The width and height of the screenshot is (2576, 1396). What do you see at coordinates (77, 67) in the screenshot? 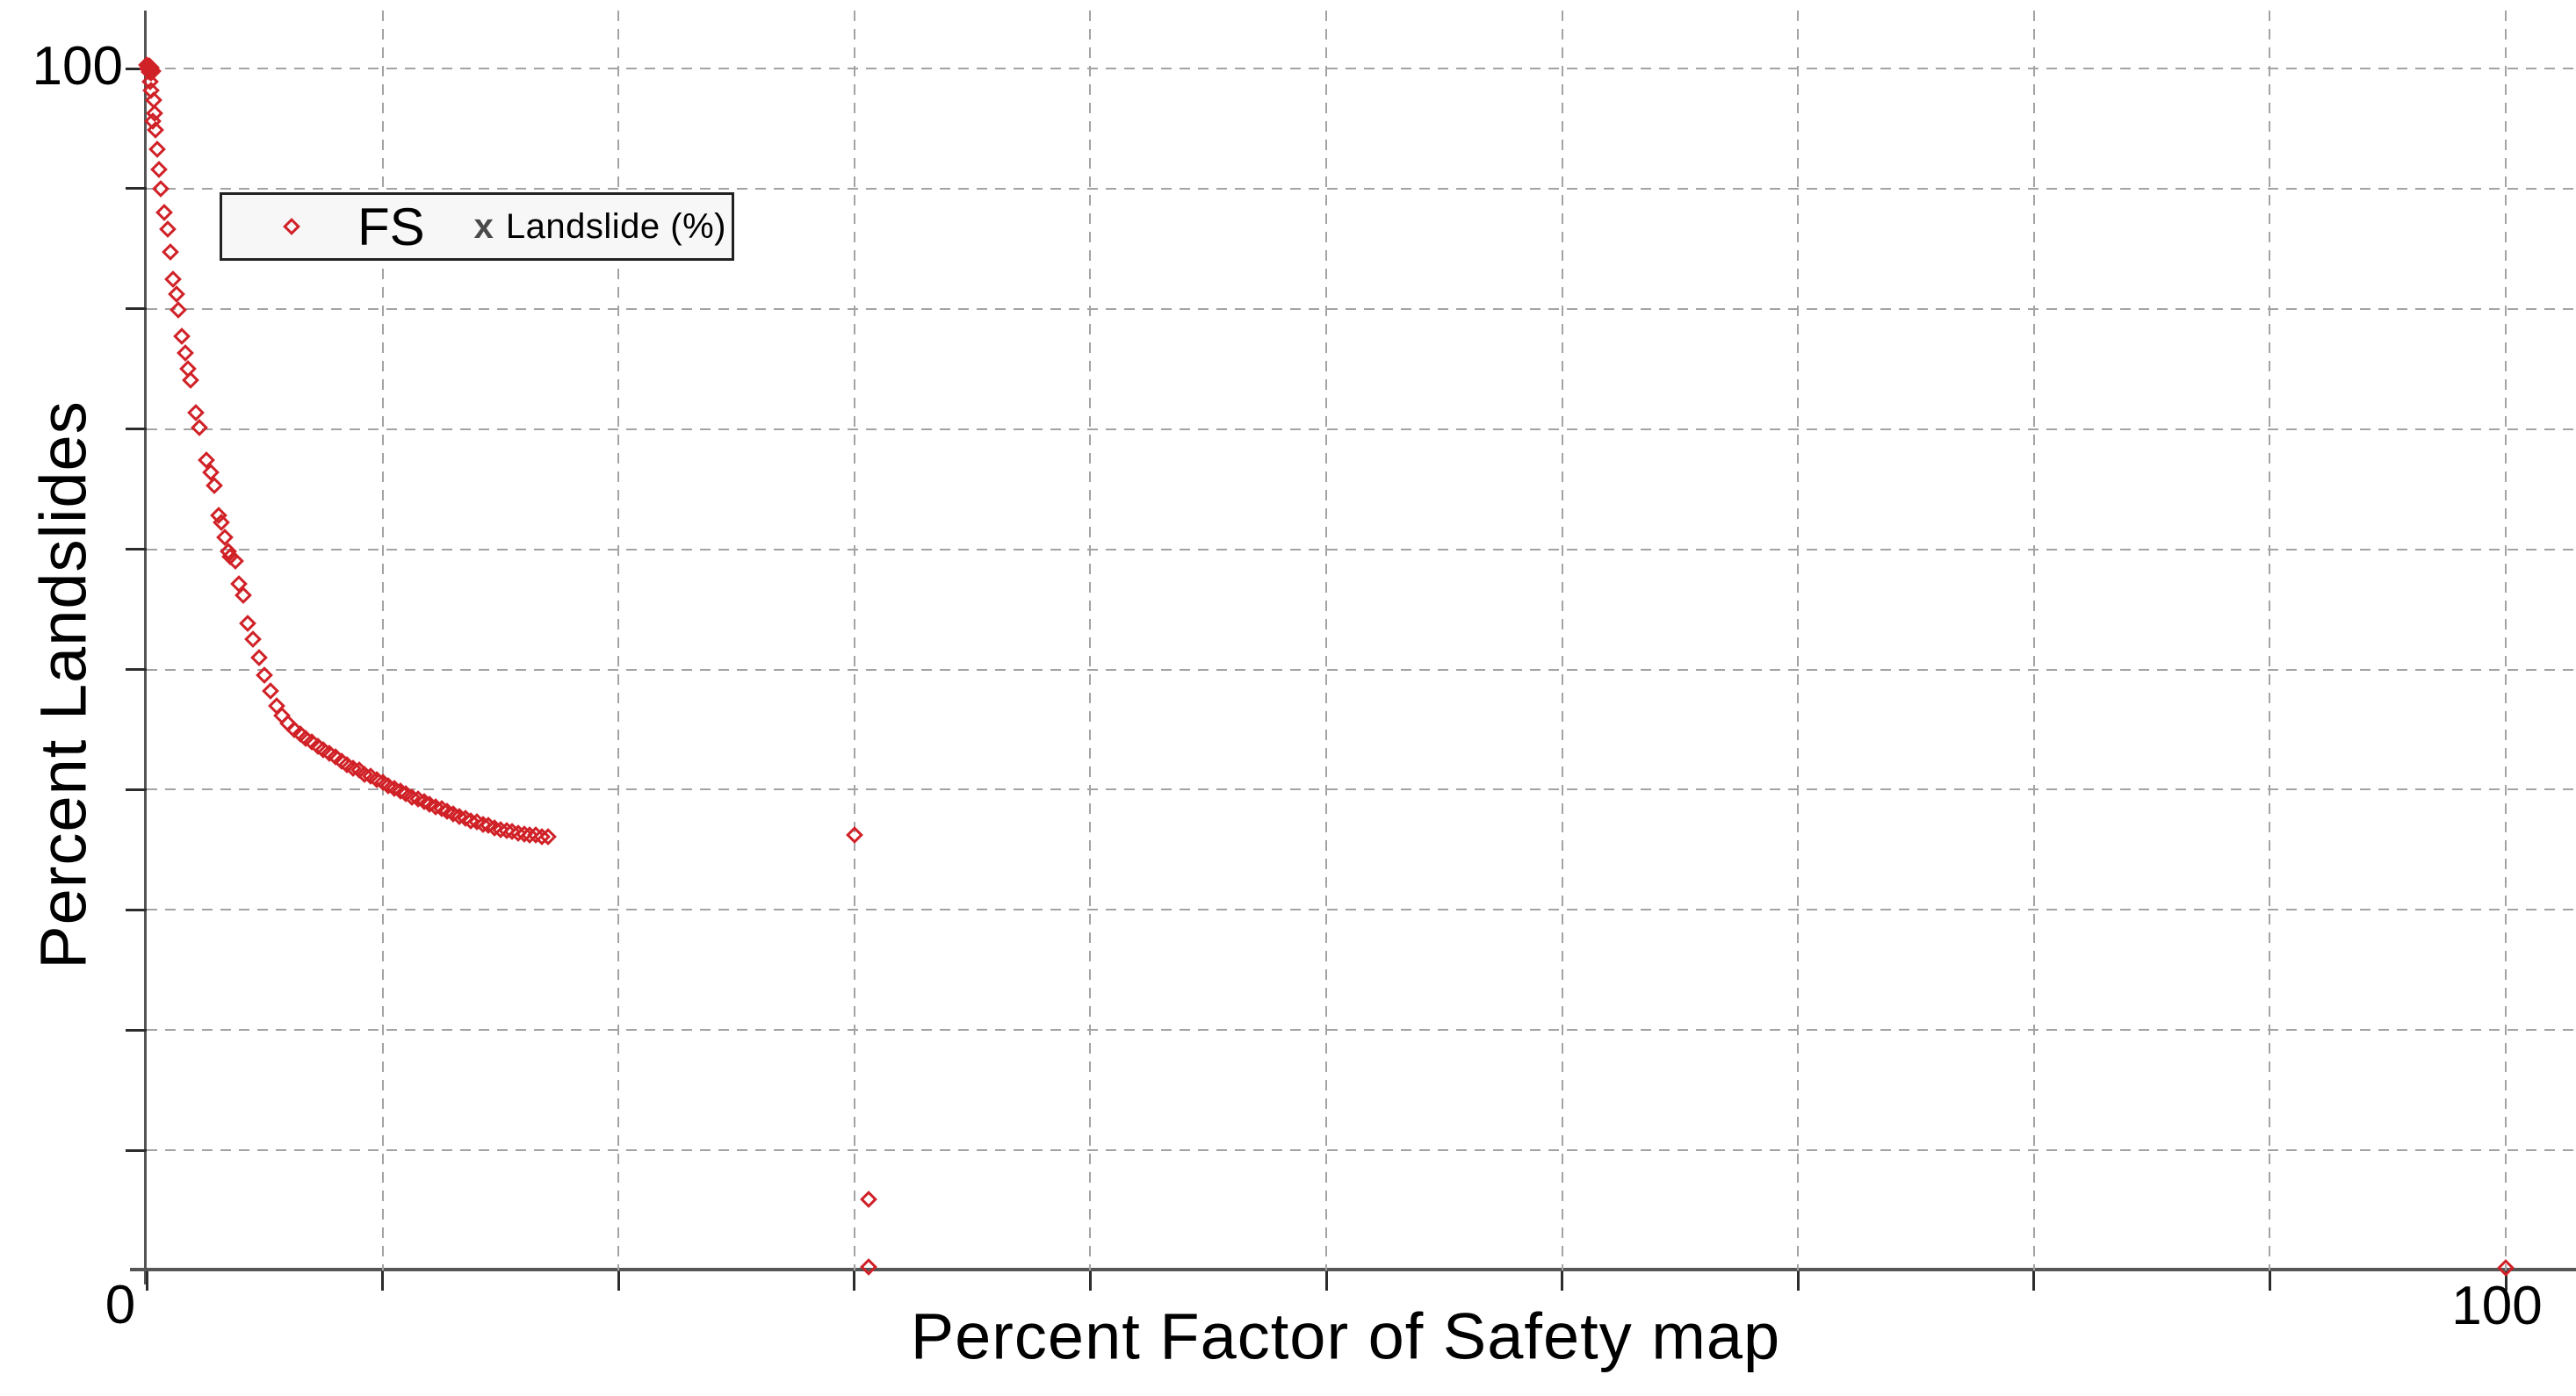
I see `y-axis-tick-label-100: 100` at bounding box center [77, 67].